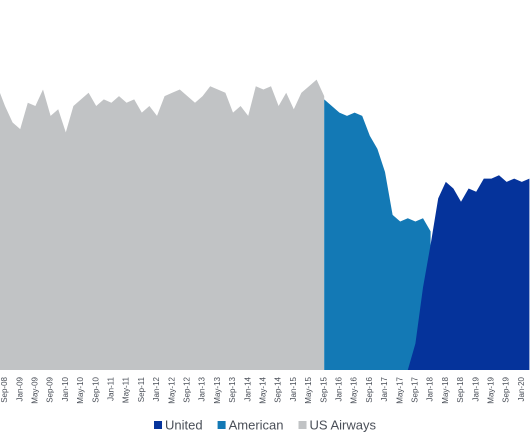 The image size is (530, 443). Describe the element at coordinates (4, 389) in the screenshot. I see `x-tick-label: Sep-08` at that location.